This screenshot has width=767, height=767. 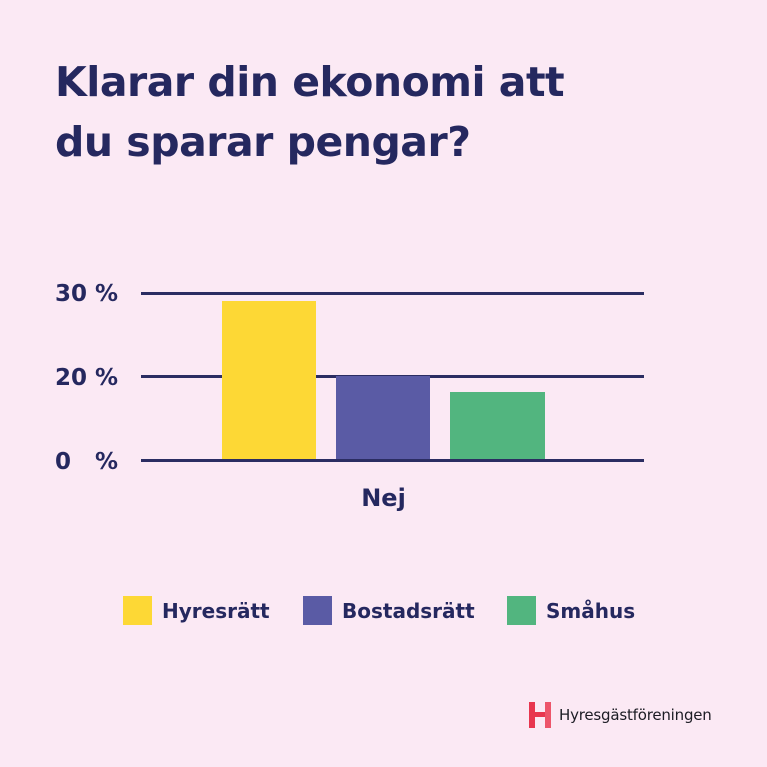 What do you see at coordinates (87, 378) in the screenshot?
I see `y-tick-20: 20 %` at bounding box center [87, 378].